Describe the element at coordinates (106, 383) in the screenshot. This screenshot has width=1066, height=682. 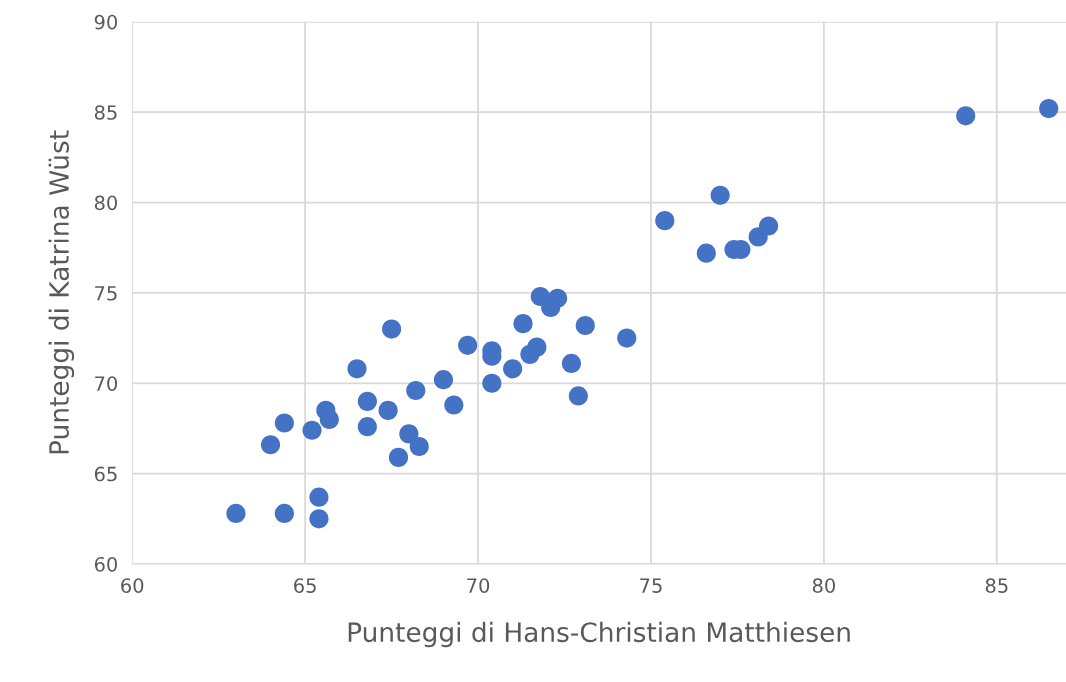
I see `y-tick-label: 70` at that location.